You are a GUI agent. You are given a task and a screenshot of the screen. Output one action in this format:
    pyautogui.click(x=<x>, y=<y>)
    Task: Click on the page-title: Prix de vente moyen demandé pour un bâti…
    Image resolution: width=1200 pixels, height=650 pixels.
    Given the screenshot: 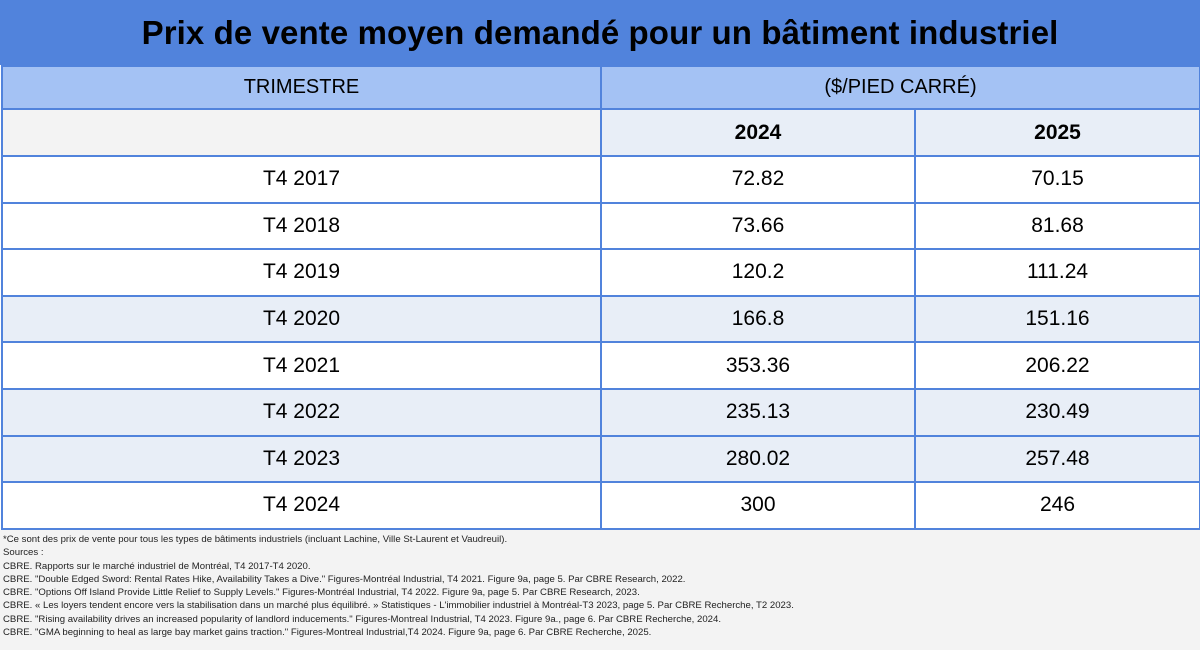 What is the action you would take?
    pyautogui.click(x=600, y=32)
    